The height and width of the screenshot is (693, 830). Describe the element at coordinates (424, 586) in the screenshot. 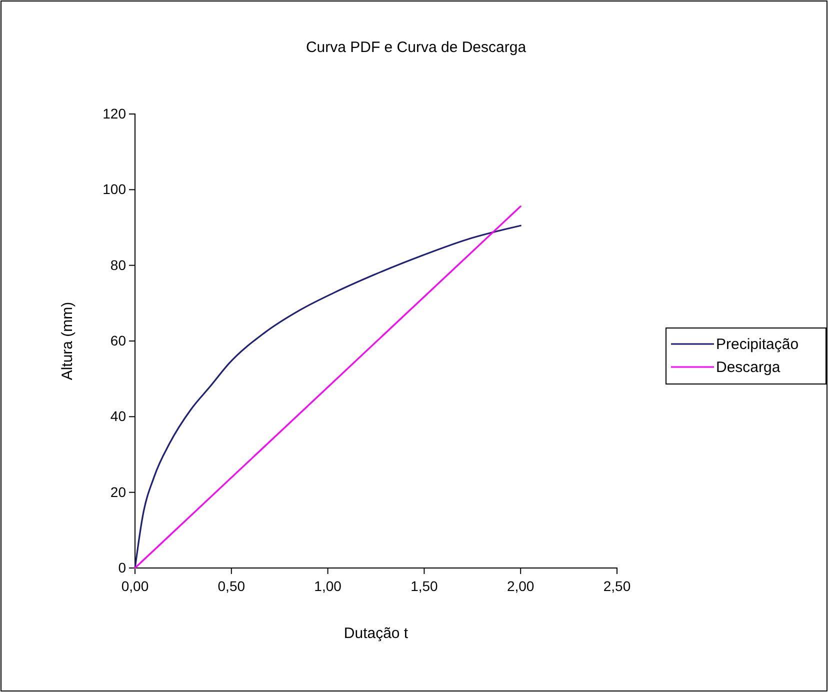

I see `x-tick-label: 1,50` at that location.